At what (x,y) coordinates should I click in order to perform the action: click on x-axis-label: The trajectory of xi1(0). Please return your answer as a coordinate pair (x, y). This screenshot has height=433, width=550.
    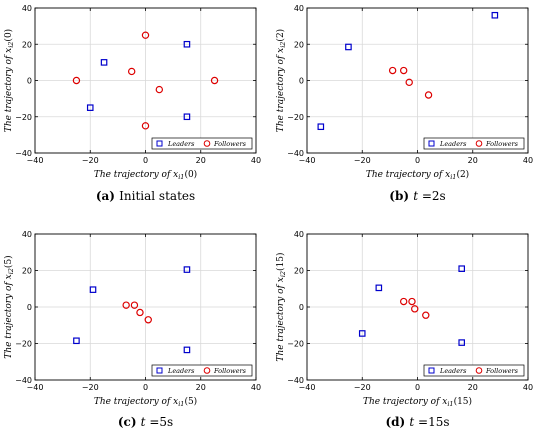
    Looking at the image, I should click on (145, 175).